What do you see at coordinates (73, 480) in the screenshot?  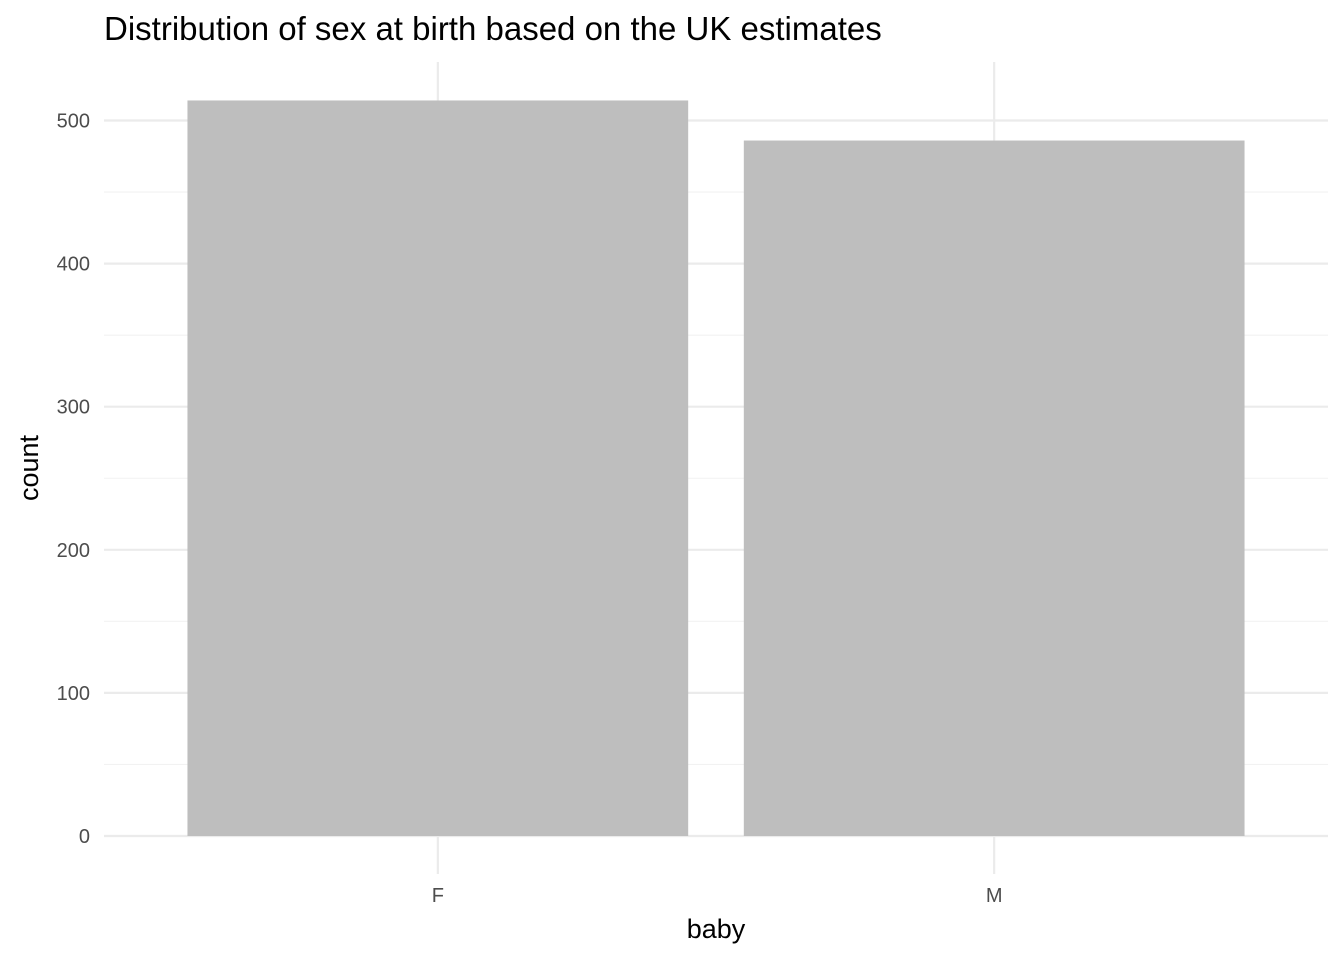 I see `y-axis-tick-labels: 0 100 200 300 400 500` at bounding box center [73, 480].